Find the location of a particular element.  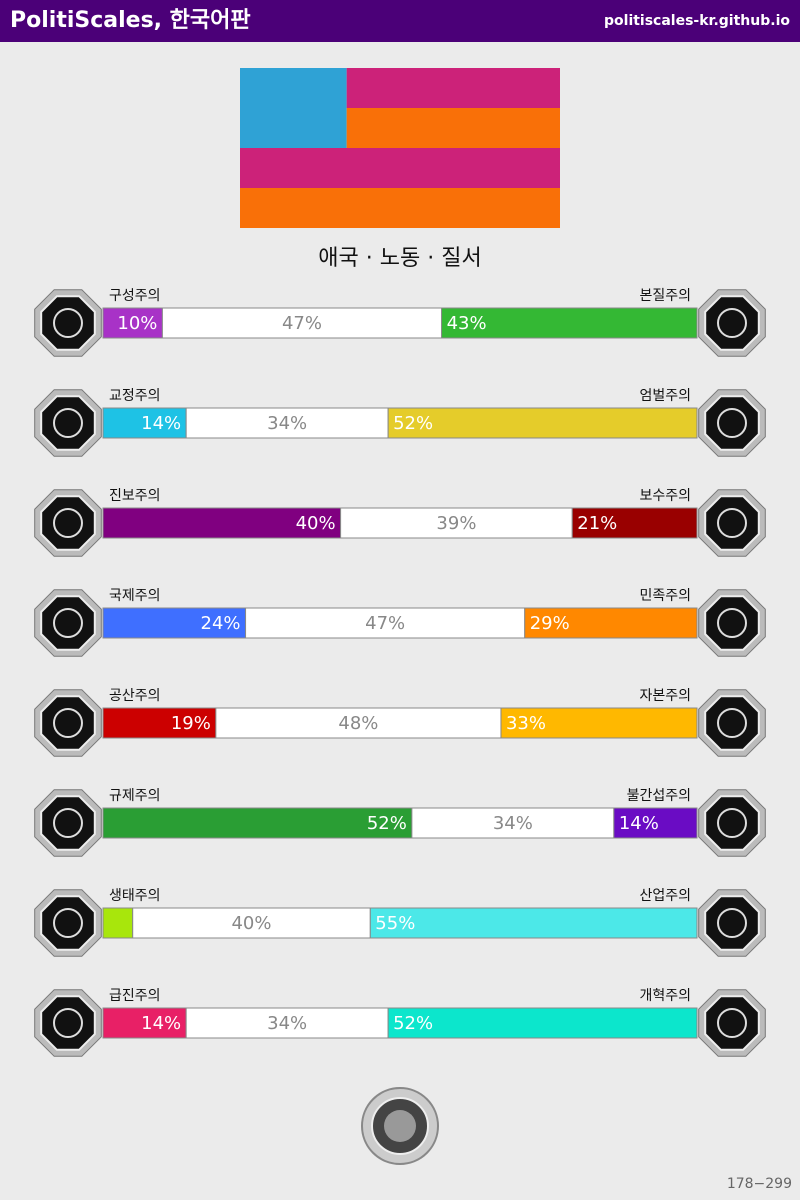

axis-segment-label: 39% is located at coordinates (456, 523).